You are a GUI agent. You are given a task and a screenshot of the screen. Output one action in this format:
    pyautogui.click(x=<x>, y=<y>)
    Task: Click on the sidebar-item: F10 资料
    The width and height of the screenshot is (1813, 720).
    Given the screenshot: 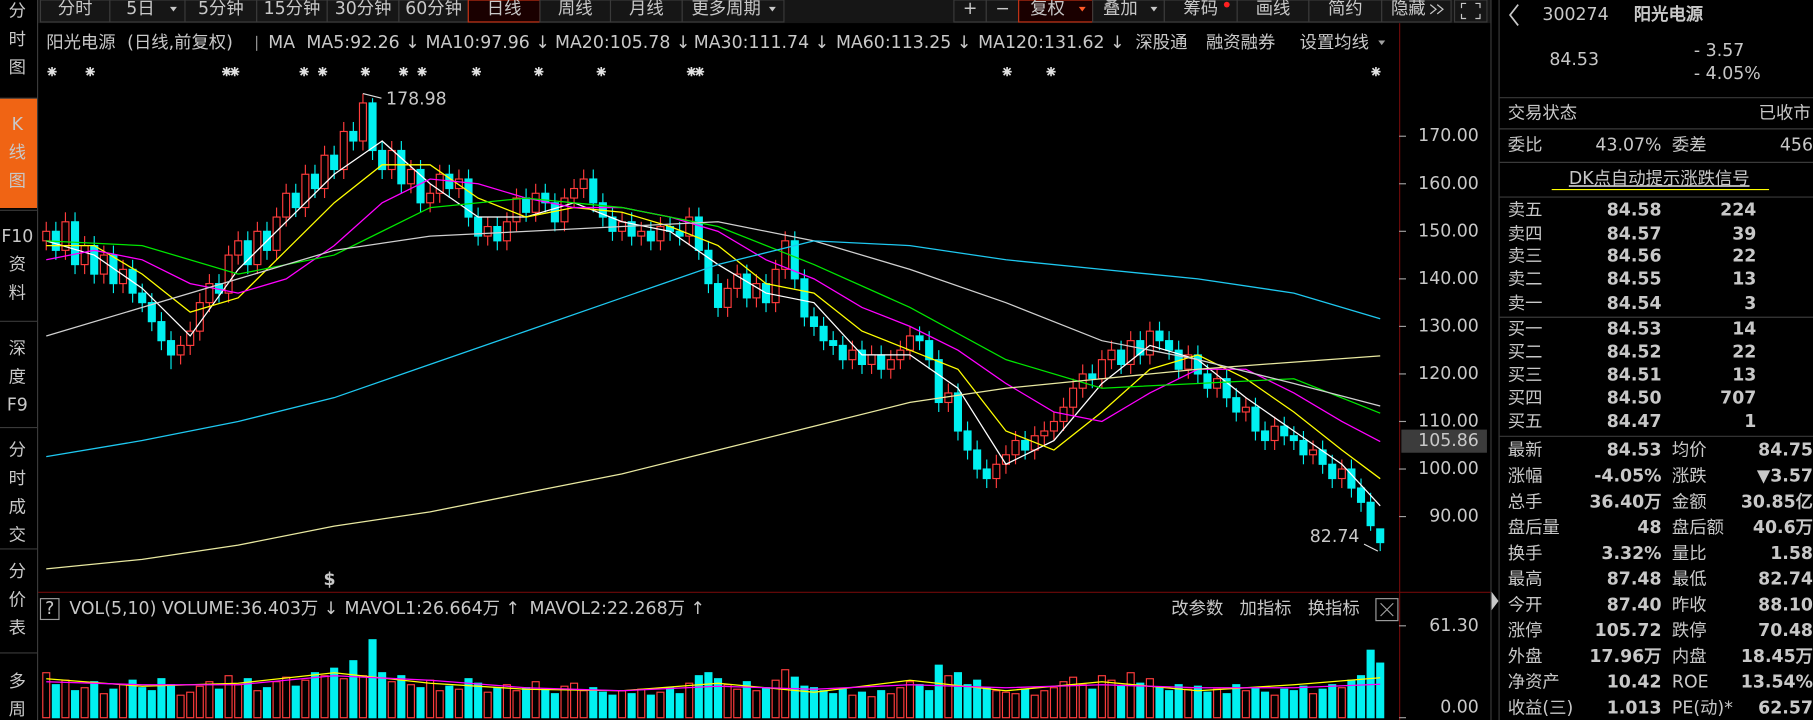 What is the action you would take?
    pyautogui.click(x=17, y=265)
    